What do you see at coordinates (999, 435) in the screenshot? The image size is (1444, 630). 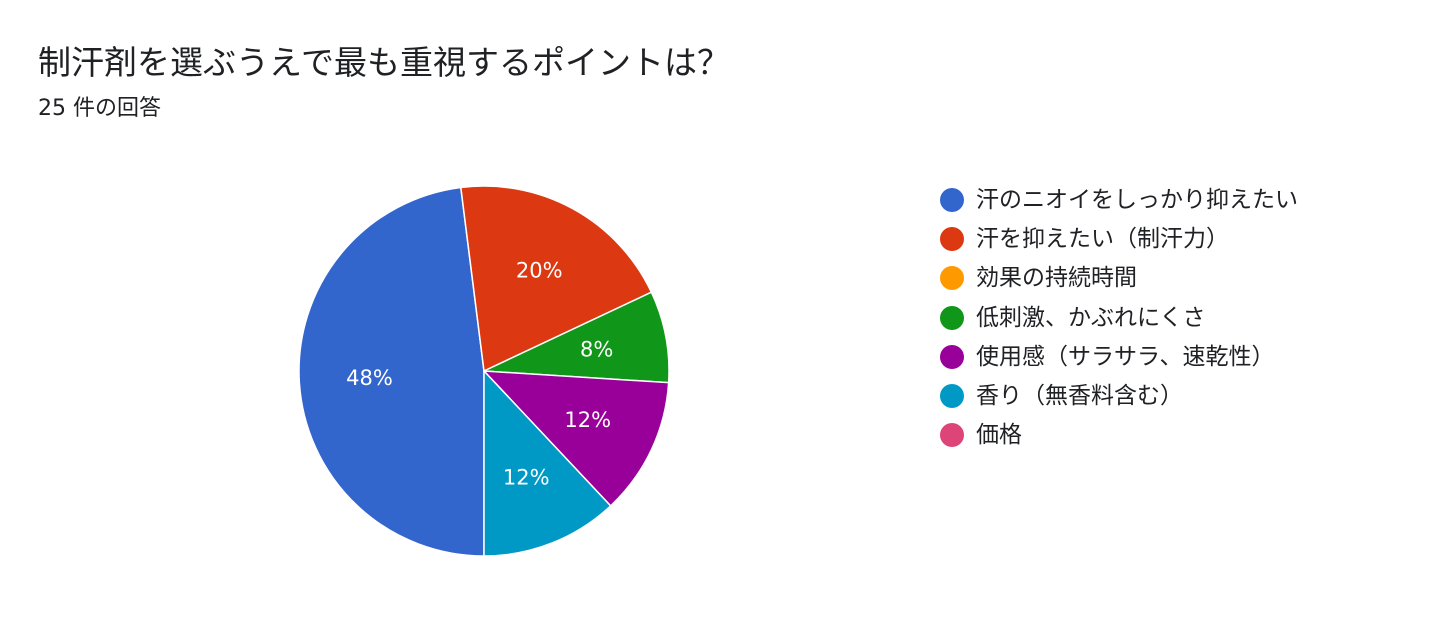 I see `legend-label: 価格` at bounding box center [999, 435].